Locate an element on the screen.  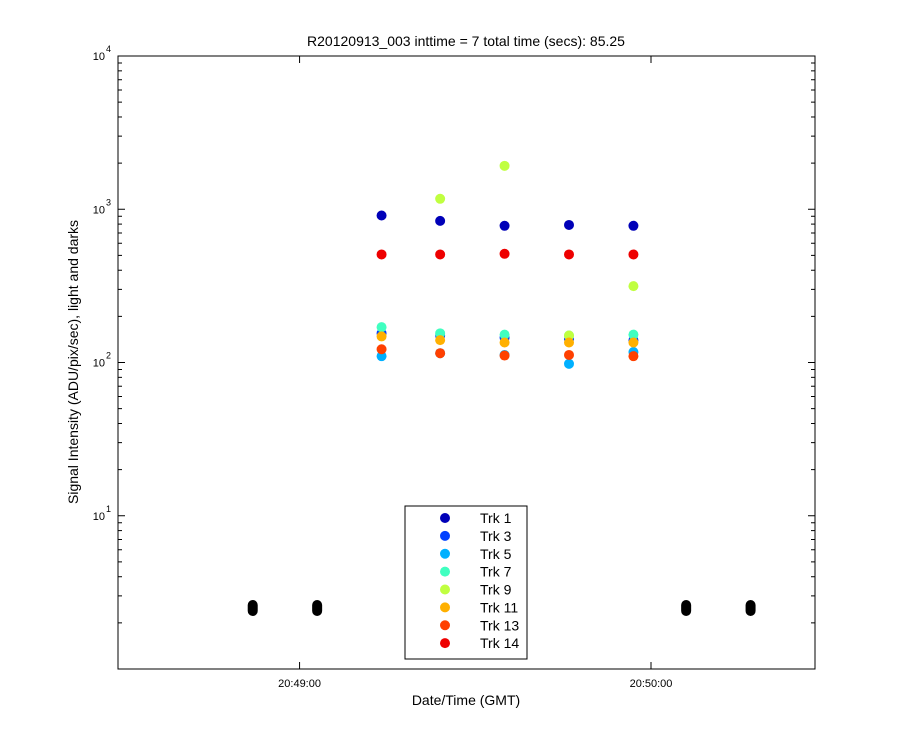
legend-label: Trk 7 is located at coordinates (496, 572).